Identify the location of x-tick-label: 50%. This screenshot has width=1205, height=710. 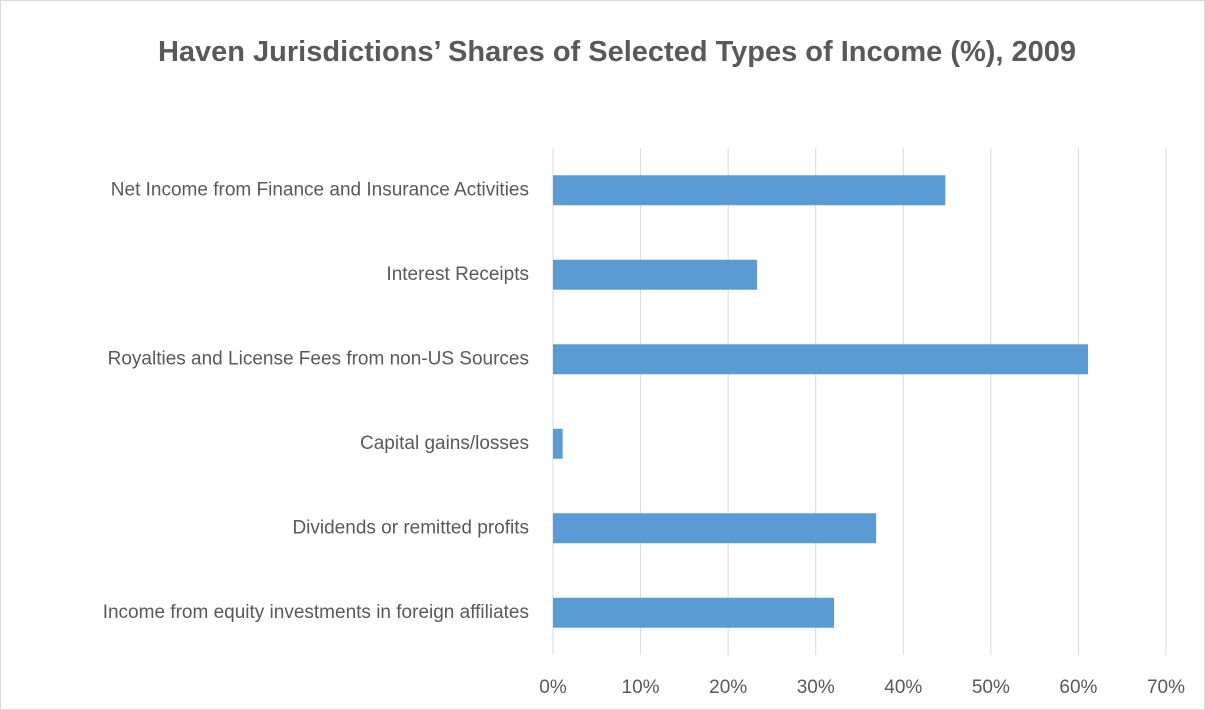
(991, 687).